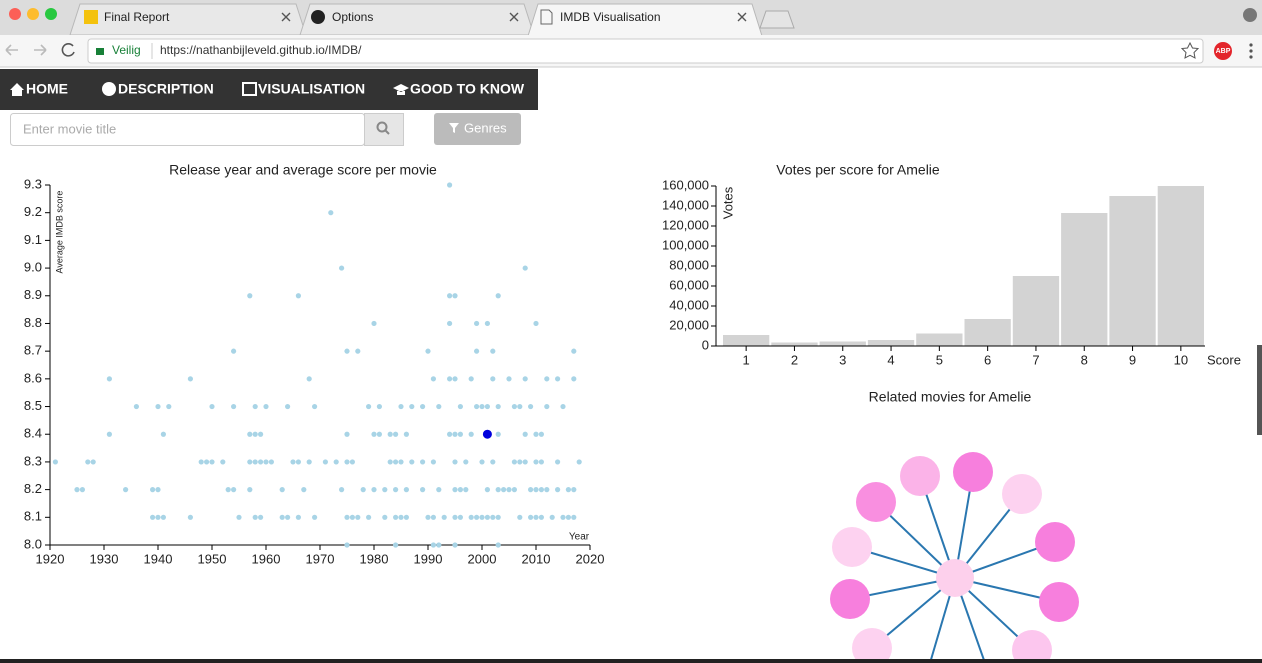 Image resolution: width=1262 pixels, height=663 pixels. Describe the element at coordinates (158, 558) in the screenshot. I see `x-tick-label: 1940` at that location.